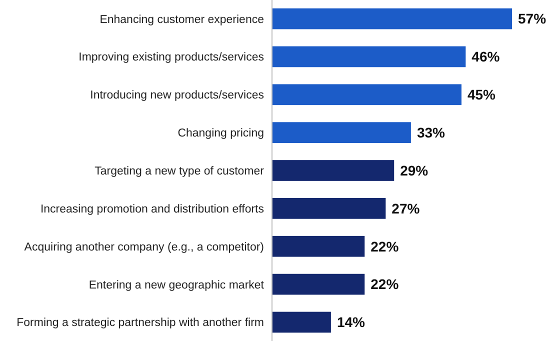 This screenshot has height=341, width=560. What do you see at coordinates (486, 56) in the screenshot?
I see `data-label: 46%` at bounding box center [486, 56].